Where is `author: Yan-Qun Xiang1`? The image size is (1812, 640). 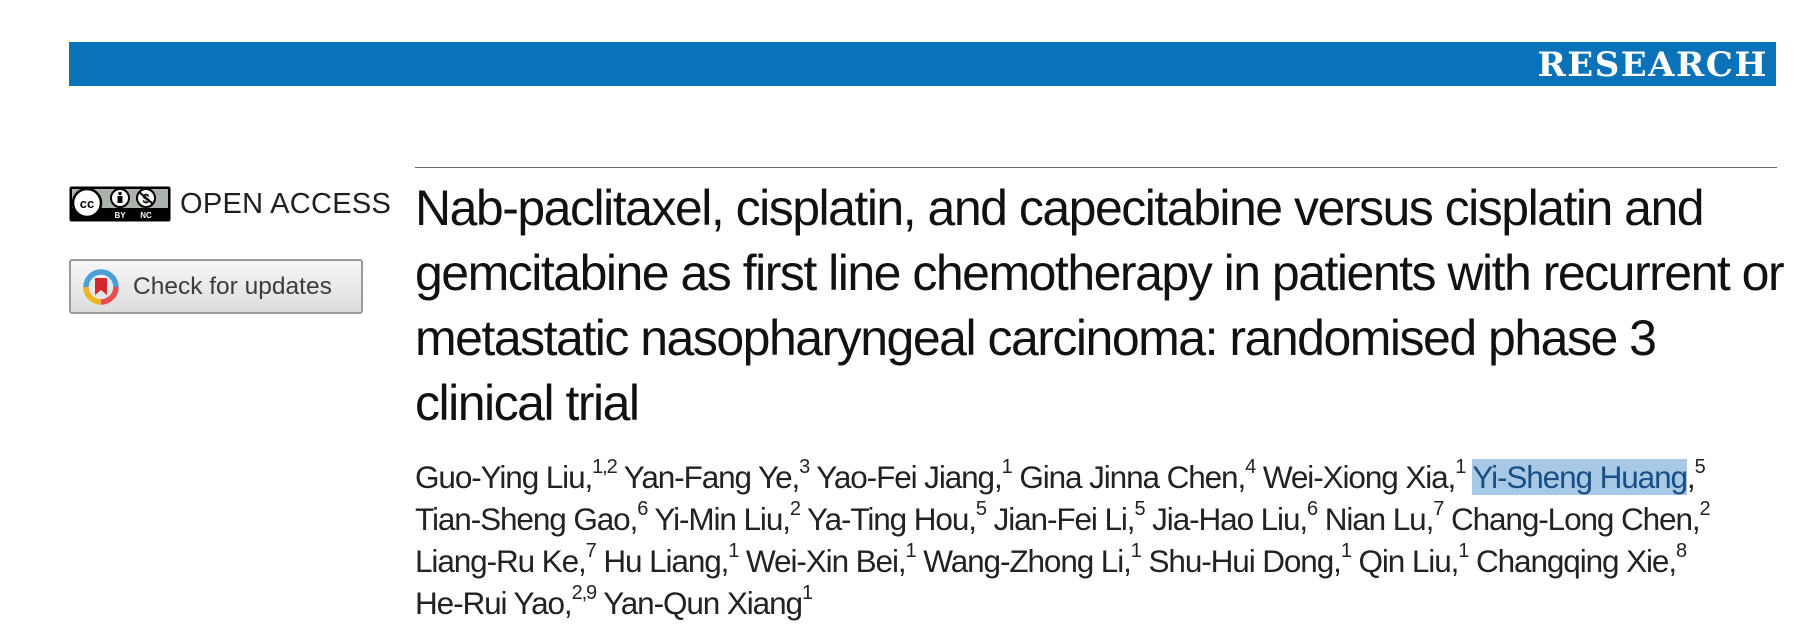 author: Yan-Qun Xiang1 is located at coordinates (708, 601).